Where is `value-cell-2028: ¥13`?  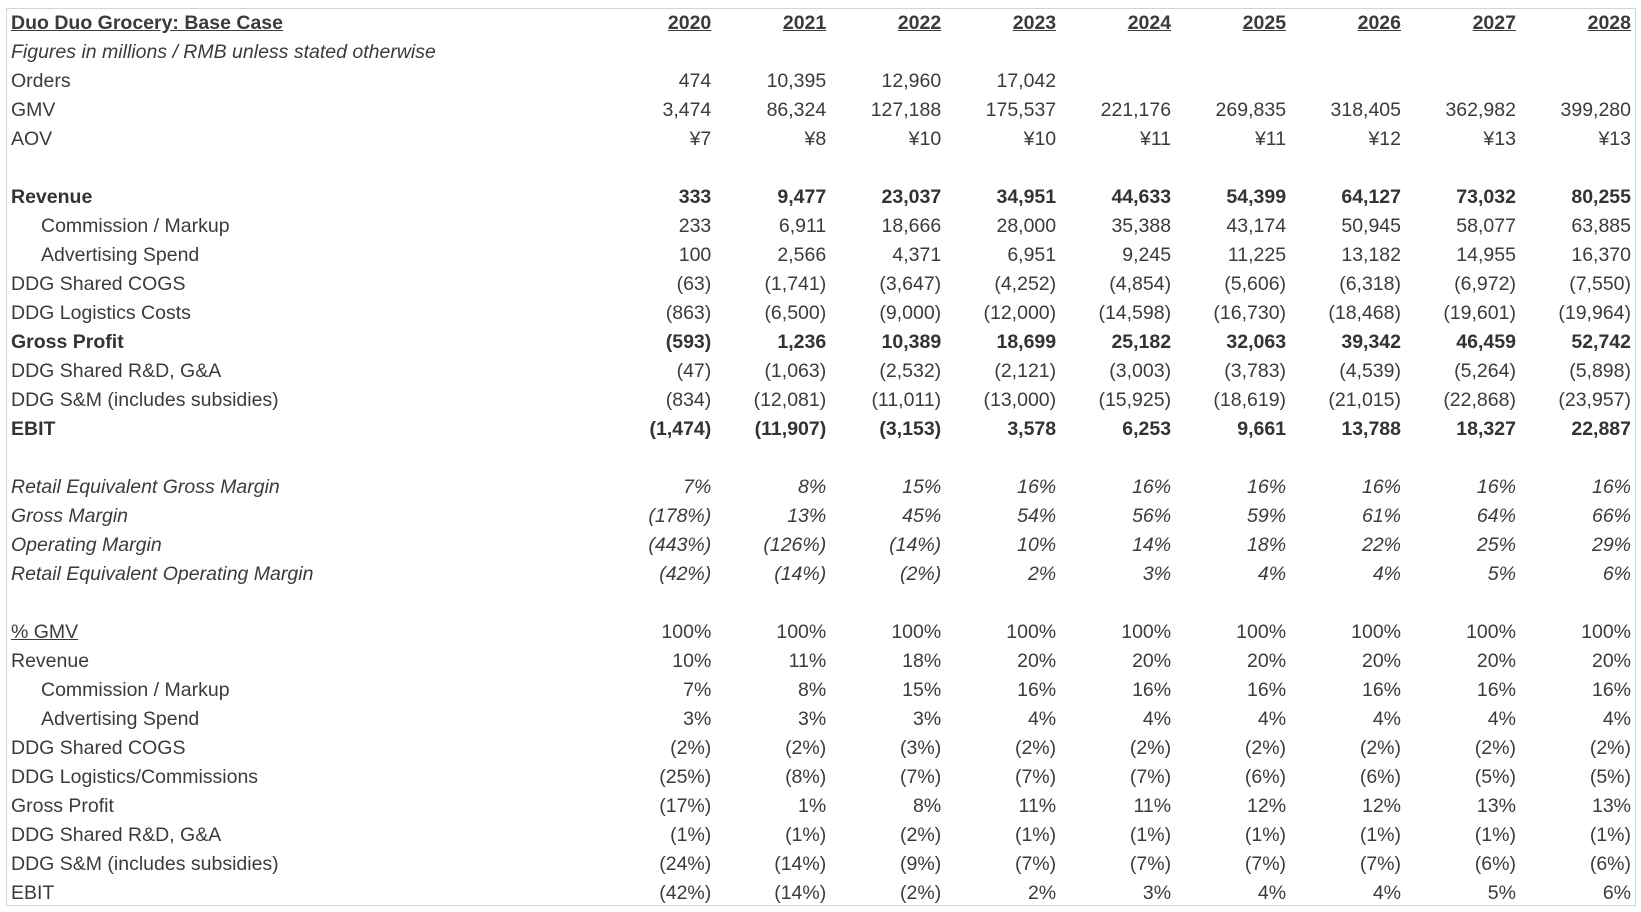 value-cell-2028: ¥13 is located at coordinates (1614, 139).